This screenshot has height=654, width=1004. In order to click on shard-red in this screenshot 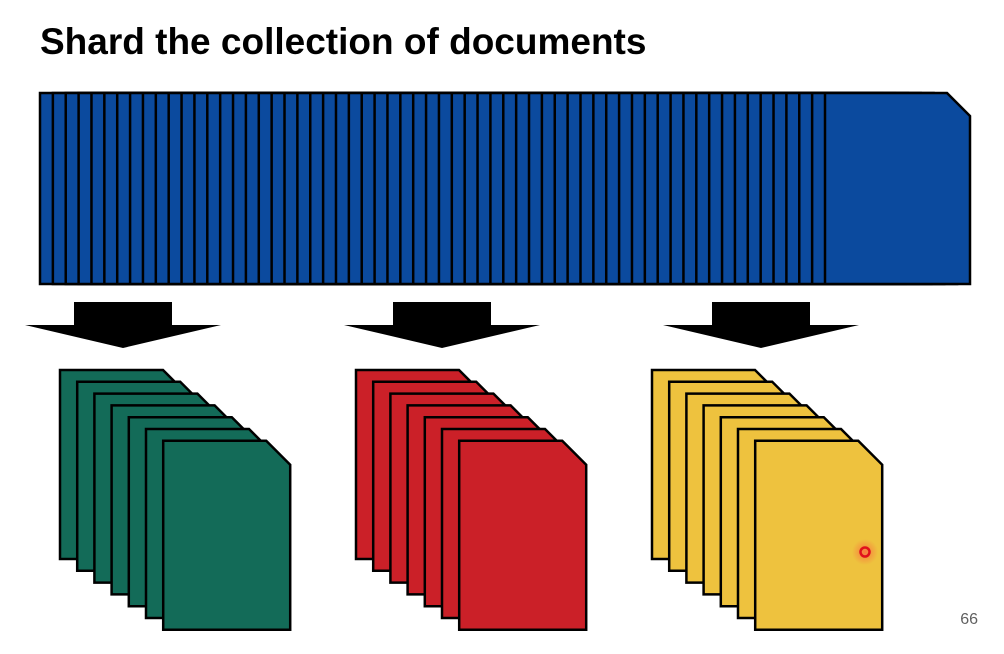, I will do `click(471, 500)`.